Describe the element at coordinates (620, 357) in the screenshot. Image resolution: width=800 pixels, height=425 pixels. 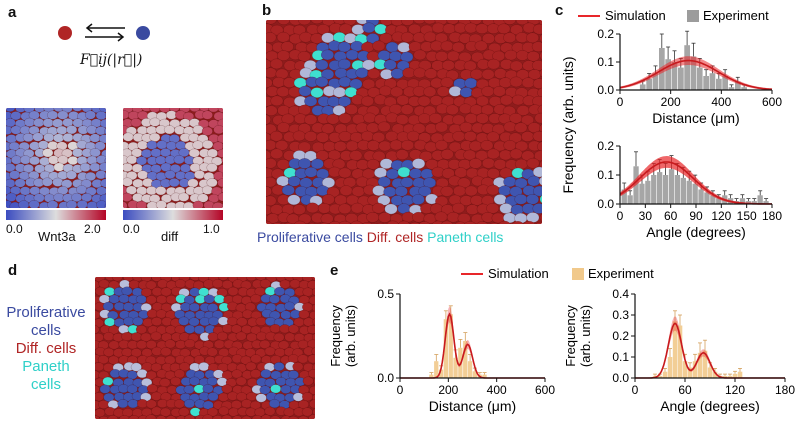
I see `y-tick-label: 0.1` at that location.